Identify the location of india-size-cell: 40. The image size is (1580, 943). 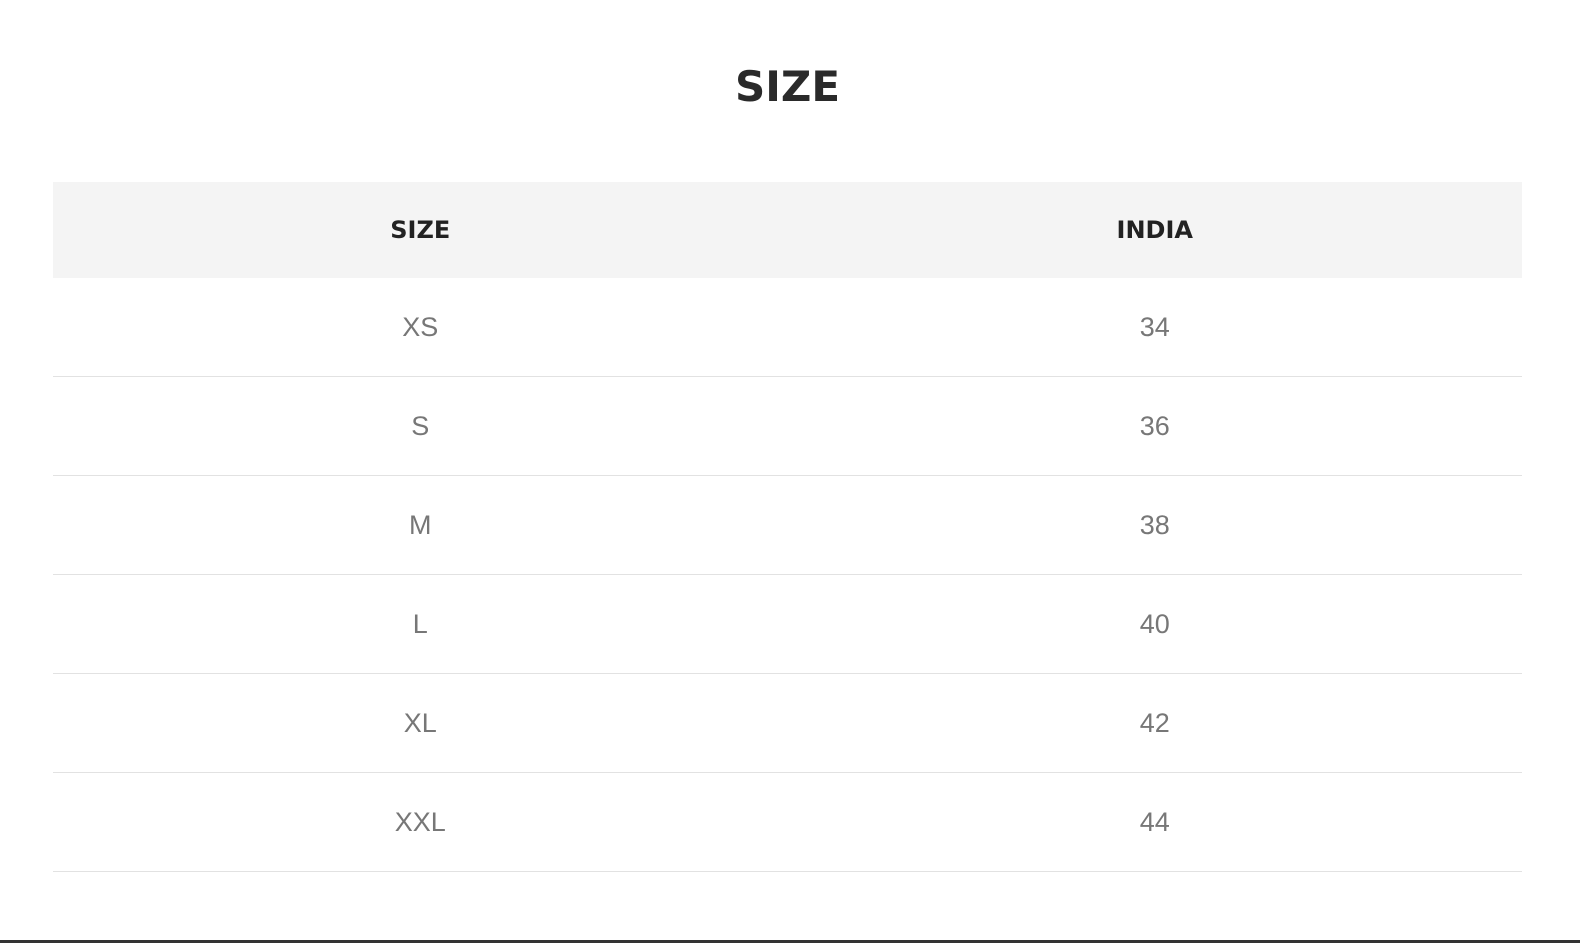
(1154, 624).